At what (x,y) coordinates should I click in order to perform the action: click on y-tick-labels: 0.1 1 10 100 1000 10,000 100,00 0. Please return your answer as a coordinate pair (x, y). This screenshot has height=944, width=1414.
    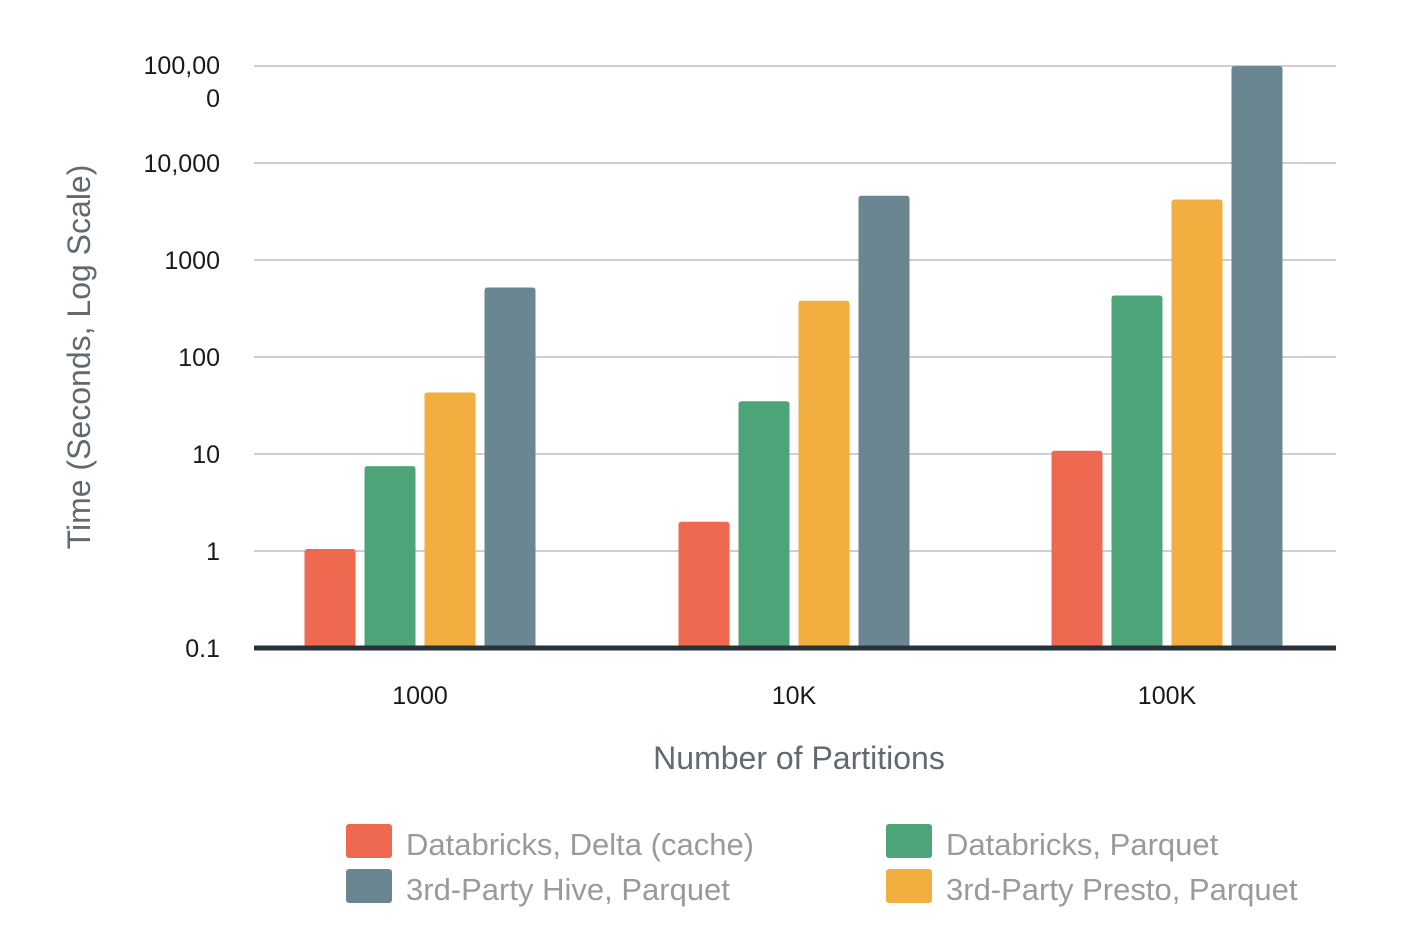
    Looking at the image, I should click on (182, 357).